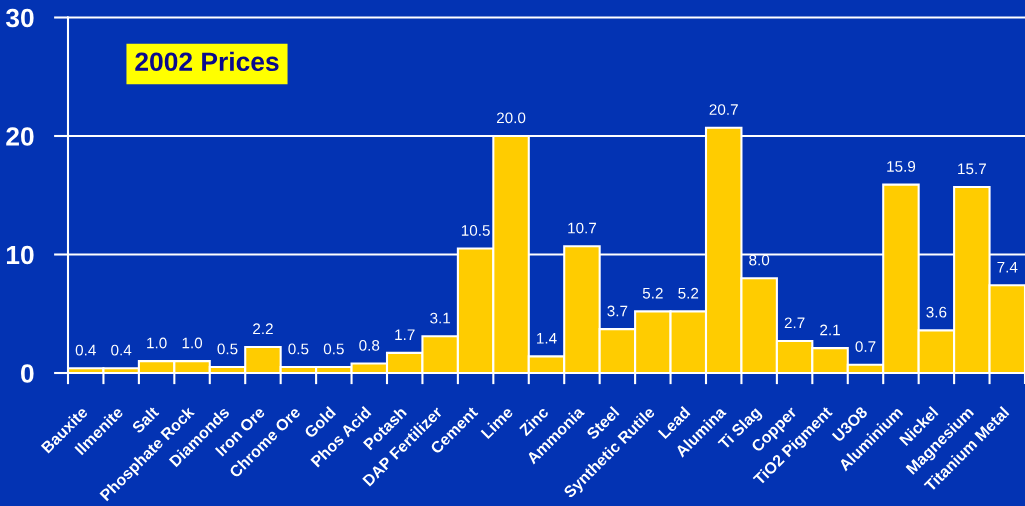  Describe the element at coordinates (511, 118) in the screenshot. I see `data-label: 20.0` at that location.